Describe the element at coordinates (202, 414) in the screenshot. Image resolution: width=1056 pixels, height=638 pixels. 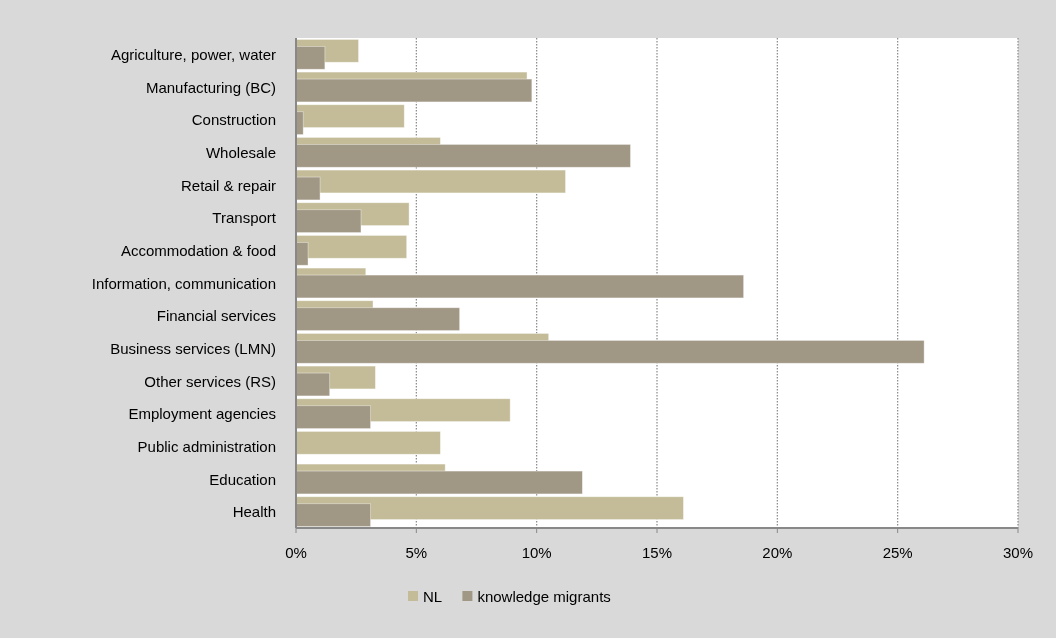
I see `y-tick-label: Employment agencies` at that location.